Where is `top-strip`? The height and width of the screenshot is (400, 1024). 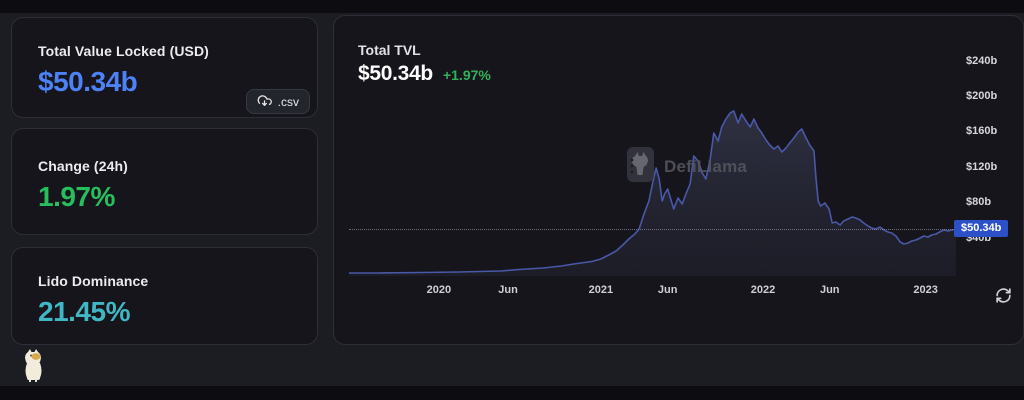
top-strip is located at coordinates (512, 6).